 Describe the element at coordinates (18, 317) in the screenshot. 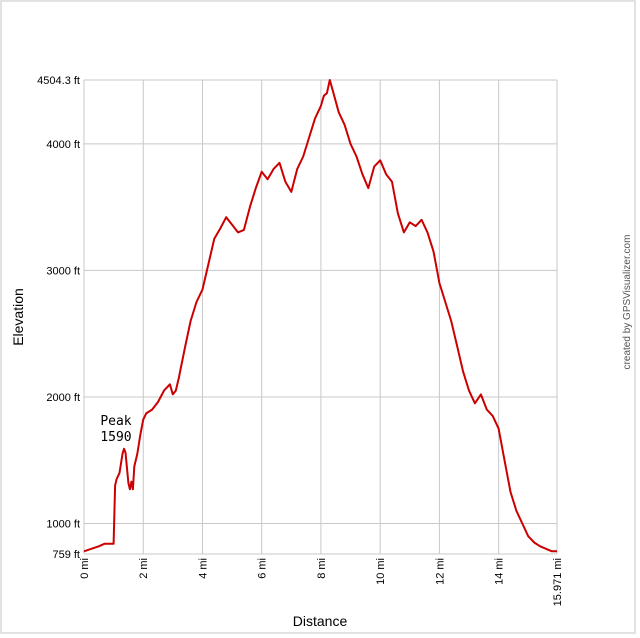

I see `y-axis-label: Elevation` at that location.